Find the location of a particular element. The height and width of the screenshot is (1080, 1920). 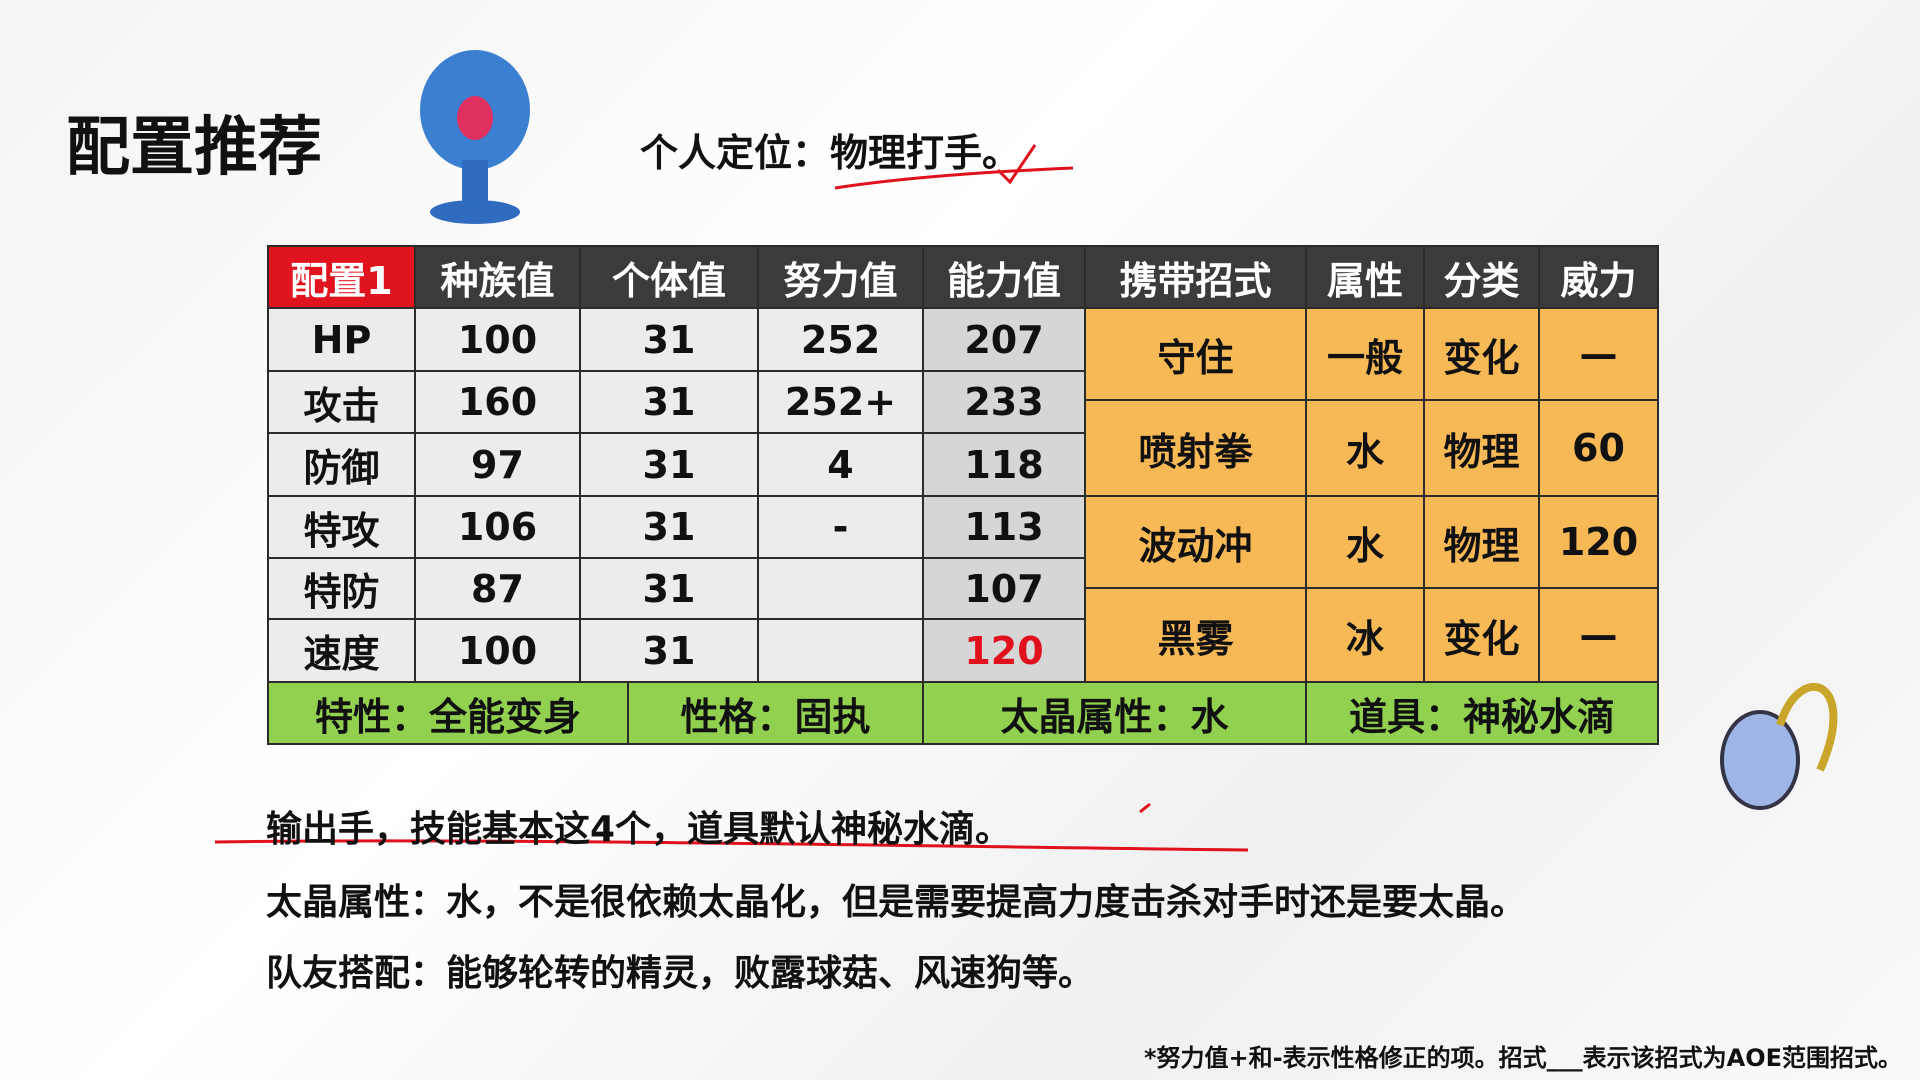

item-icon is located at coordinates (1779, 746).